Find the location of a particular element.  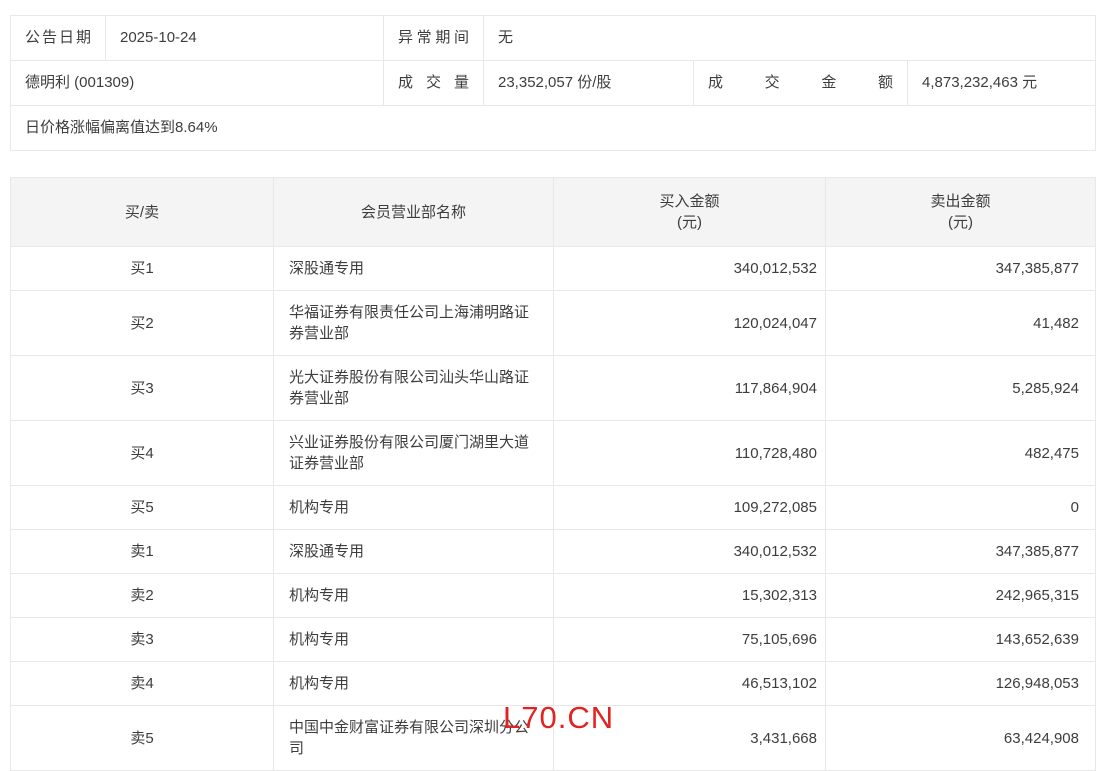

announce-date-value: 2025-10-24 is located at coordinates (245, 38).